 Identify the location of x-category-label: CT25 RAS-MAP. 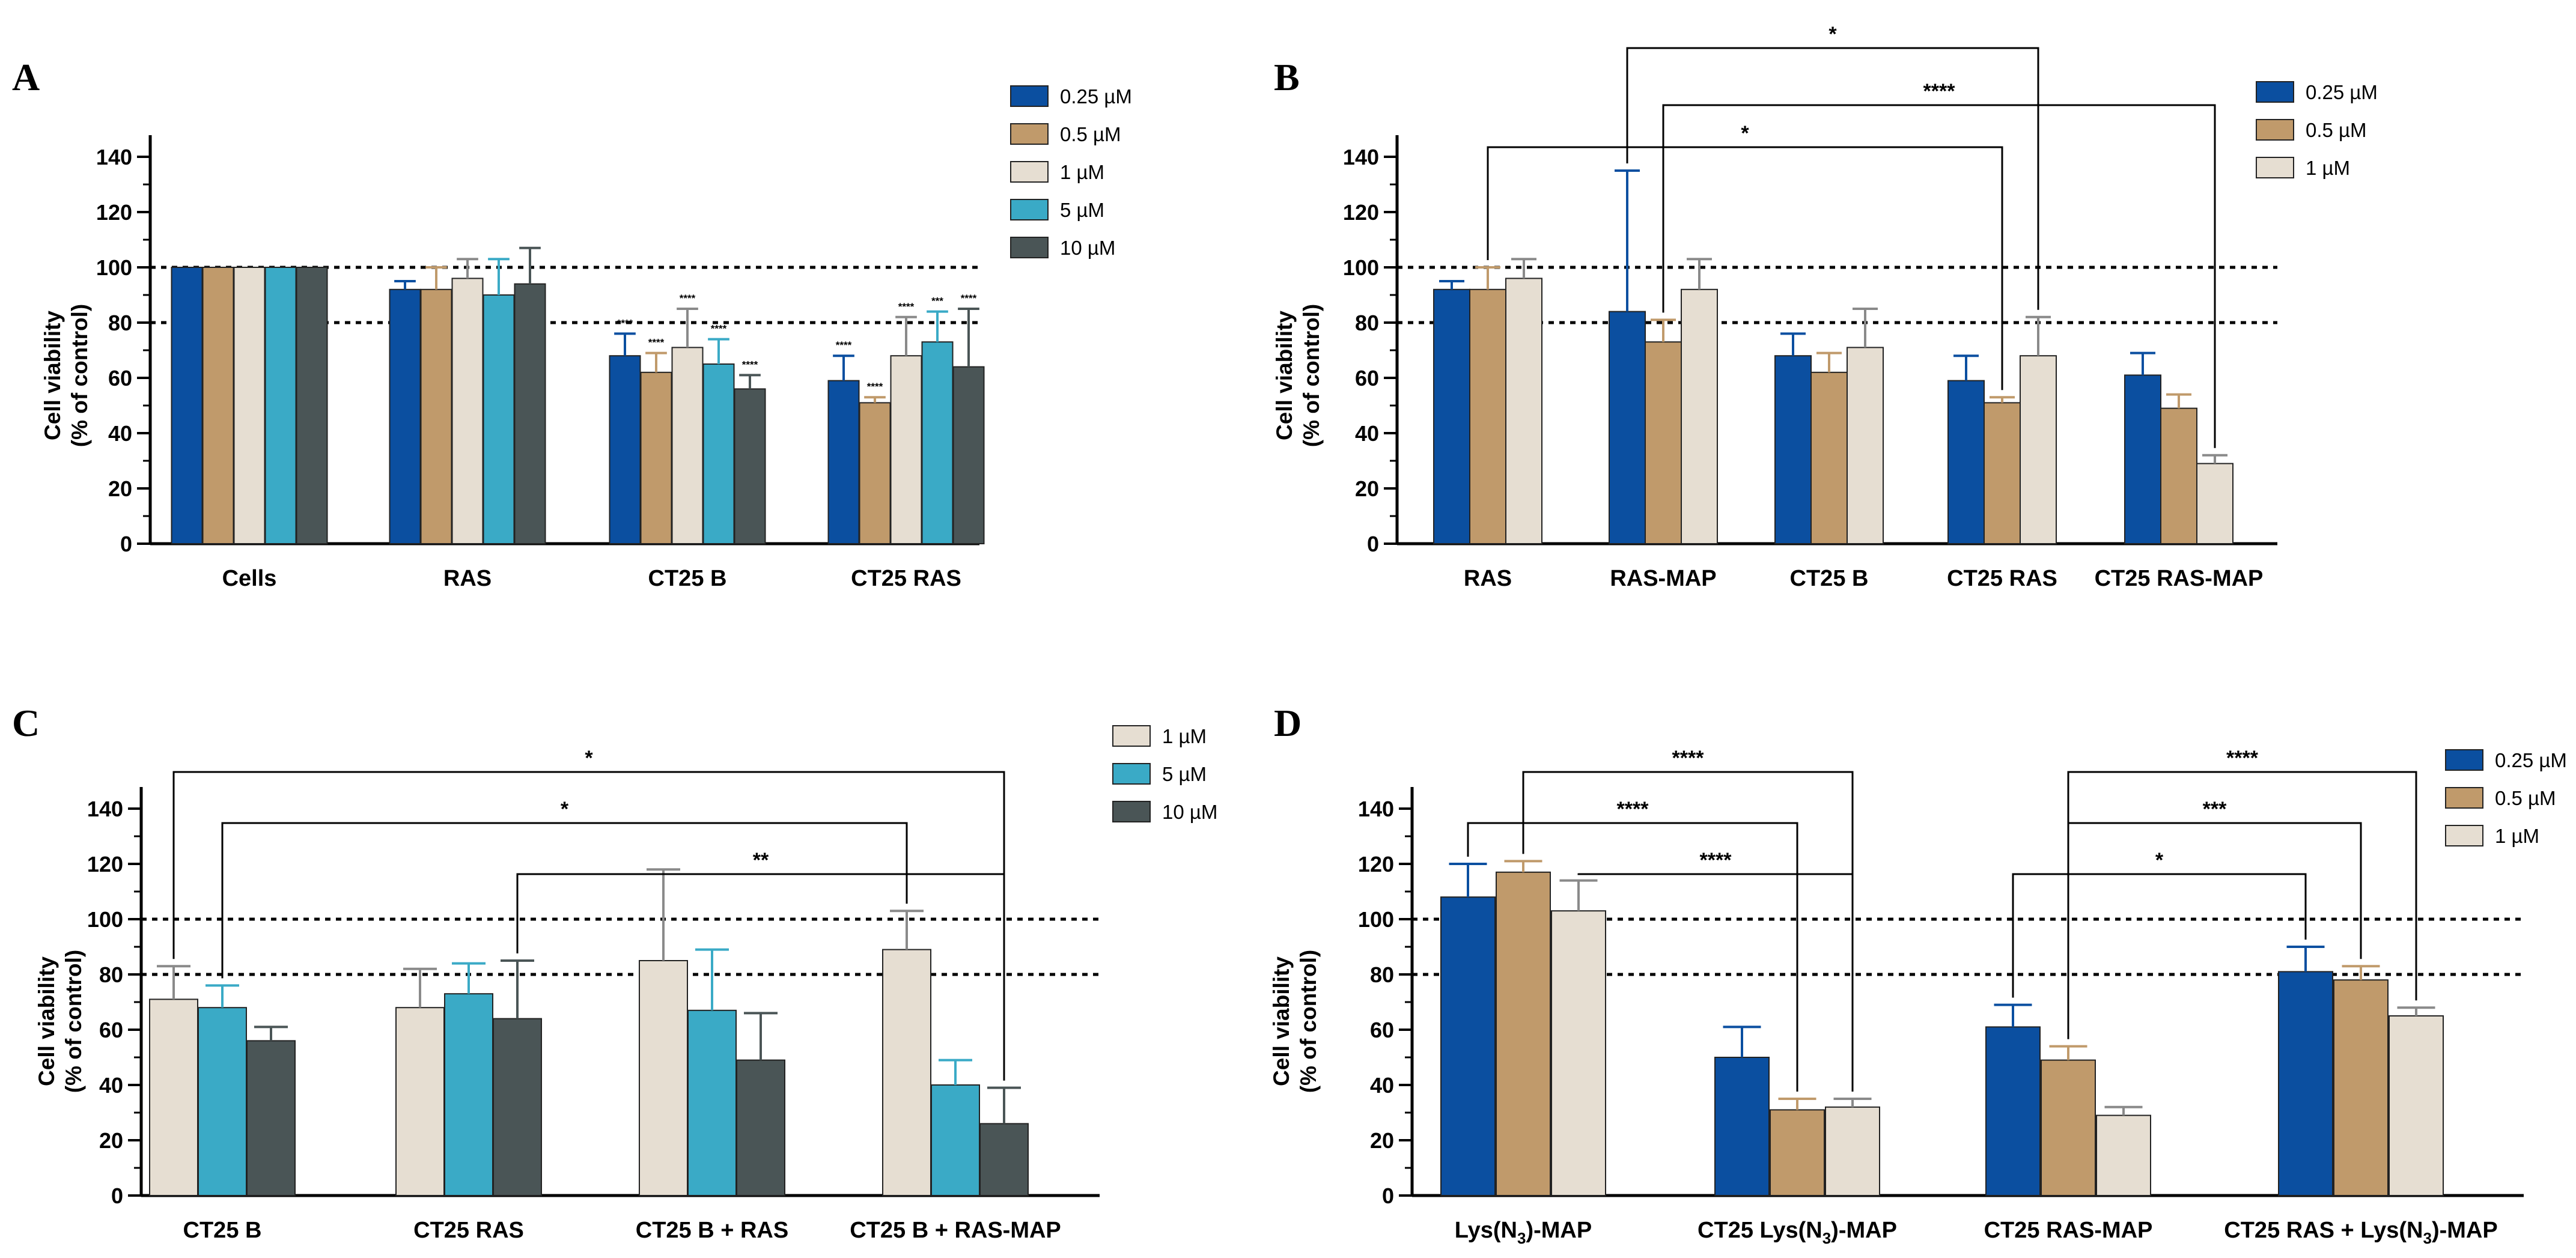
(2068, 1230).